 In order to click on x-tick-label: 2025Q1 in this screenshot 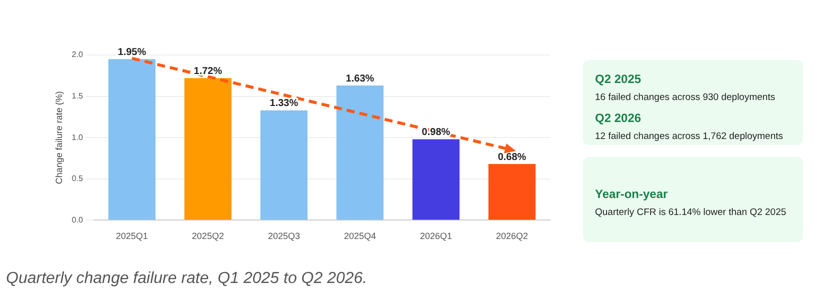, I will do `click(132, 236)`.